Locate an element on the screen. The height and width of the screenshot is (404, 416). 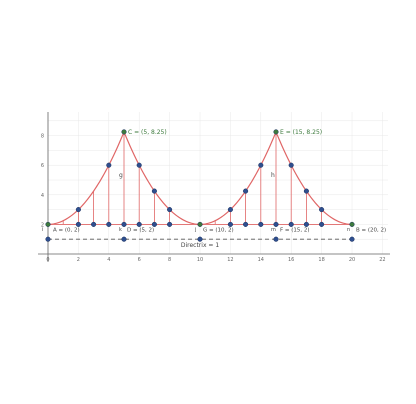
x-tick-label: 22 is located at coordinates (382, 260).